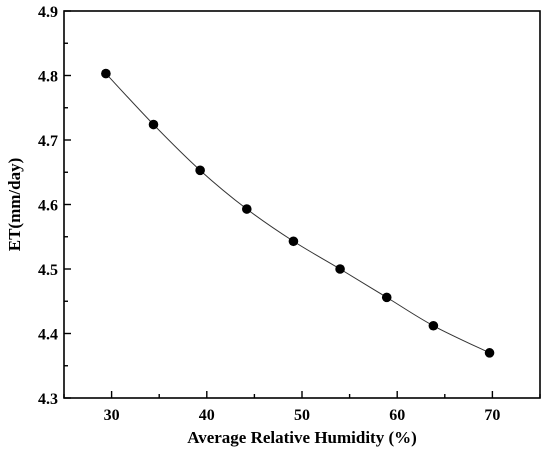 Image resolution: width=550 pixels, height=451 pixels. I want to click on y-tick-label: 4.3, so click(48, 399).